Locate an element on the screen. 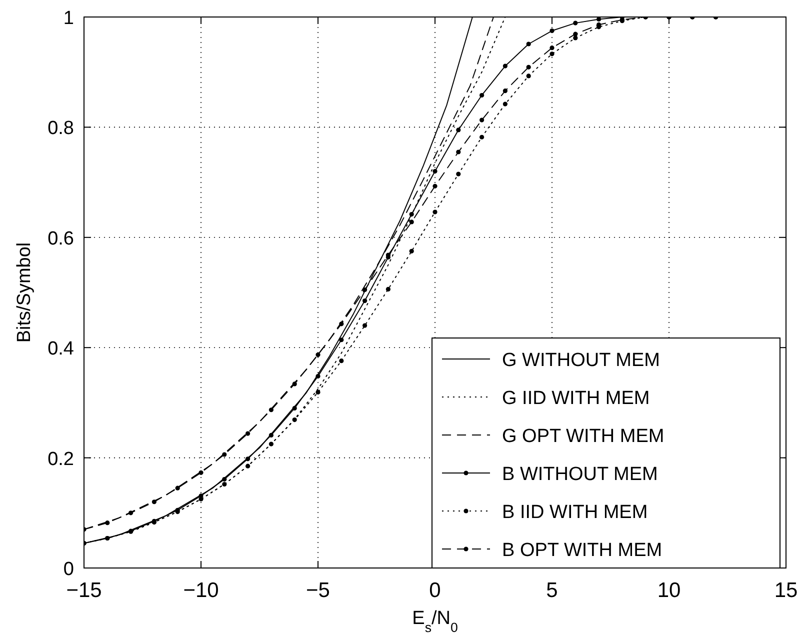 The height and width of the screenshot is (641, 803). legend-label: B WITHOUT MEM is located at coordinates (580, 474).